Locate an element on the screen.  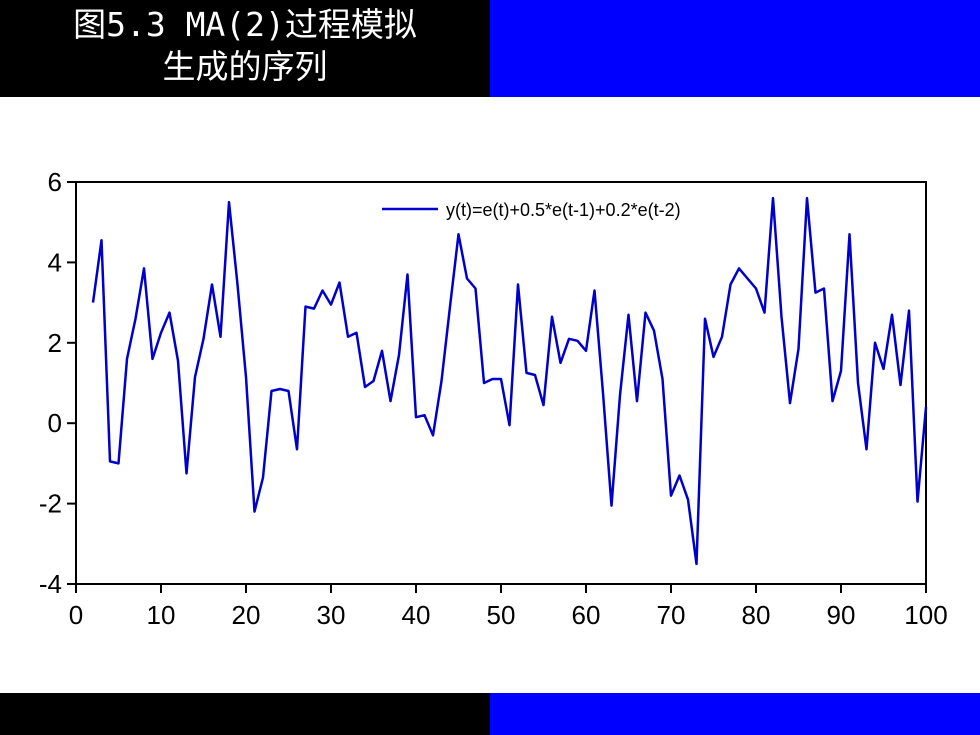
footer-band-right is located at coordinates (735, 714).